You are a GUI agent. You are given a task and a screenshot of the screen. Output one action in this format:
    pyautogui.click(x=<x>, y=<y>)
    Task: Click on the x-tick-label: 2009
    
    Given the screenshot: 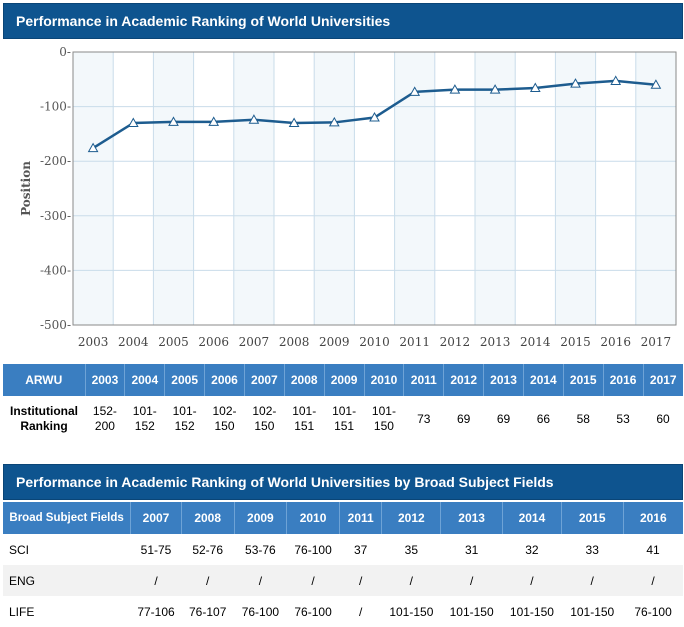 What is the action you would take?
    pyautogui.click(x=334, y=342)
    